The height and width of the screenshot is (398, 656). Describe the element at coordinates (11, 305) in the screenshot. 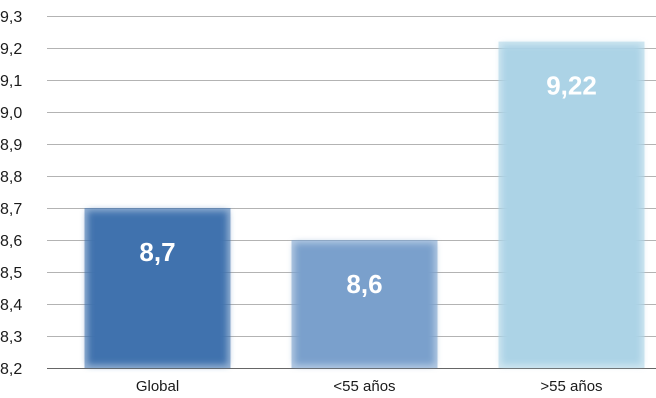

I see `y-tick-label: 8,4` at that location.